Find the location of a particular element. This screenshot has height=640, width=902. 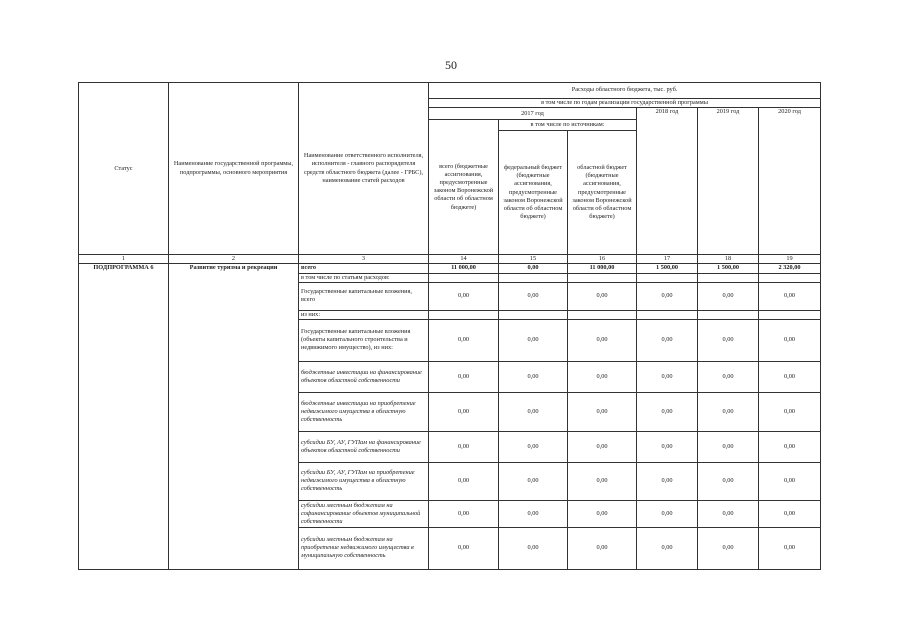

program-cell: Развитие туризма и рекреации is located at coordinates (233, 416).